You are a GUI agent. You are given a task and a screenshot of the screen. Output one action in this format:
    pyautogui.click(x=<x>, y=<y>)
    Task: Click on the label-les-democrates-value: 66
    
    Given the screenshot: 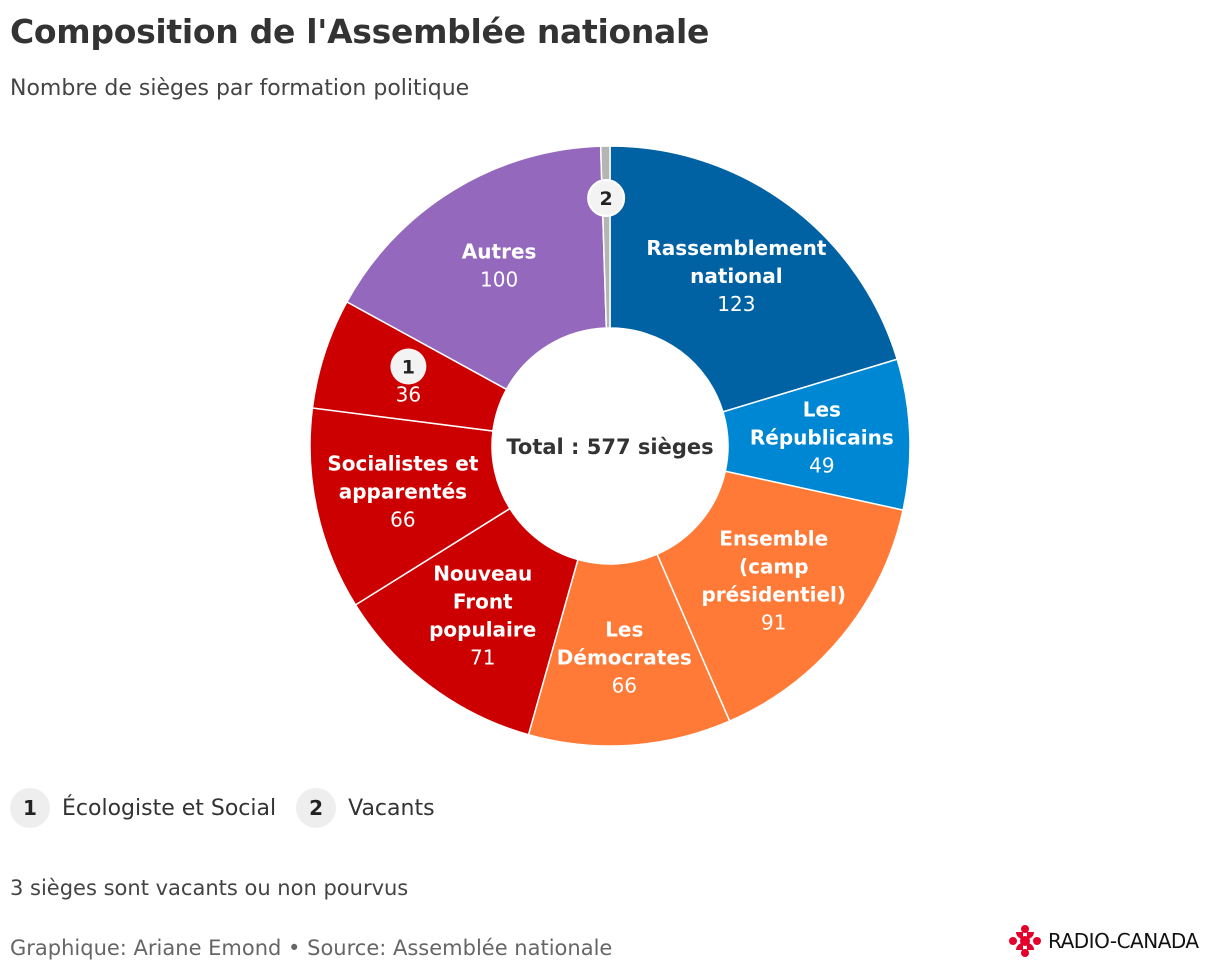 What is the action you would take?
    pyautogui.click(x=624, y=686)
    